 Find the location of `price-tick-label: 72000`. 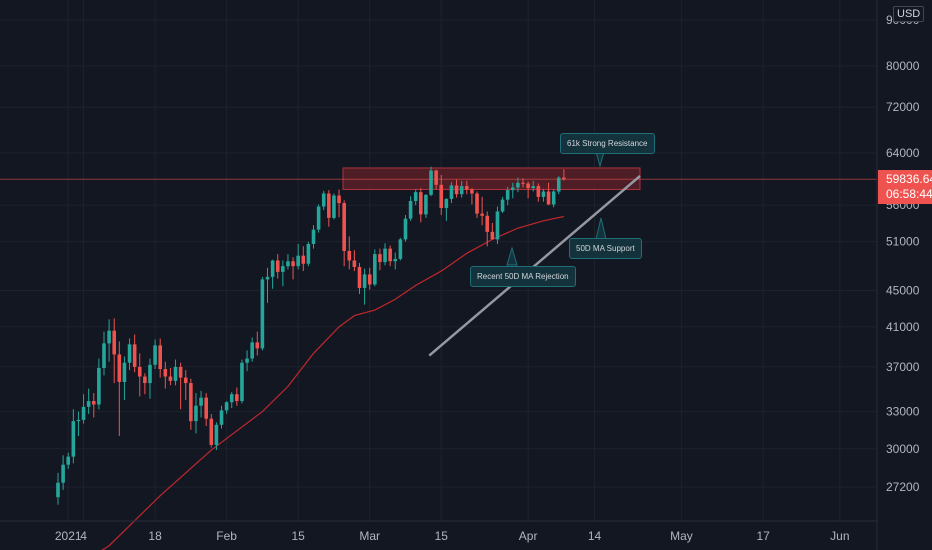

price-tick-label: 72000 is located at coordinates (903, 107).